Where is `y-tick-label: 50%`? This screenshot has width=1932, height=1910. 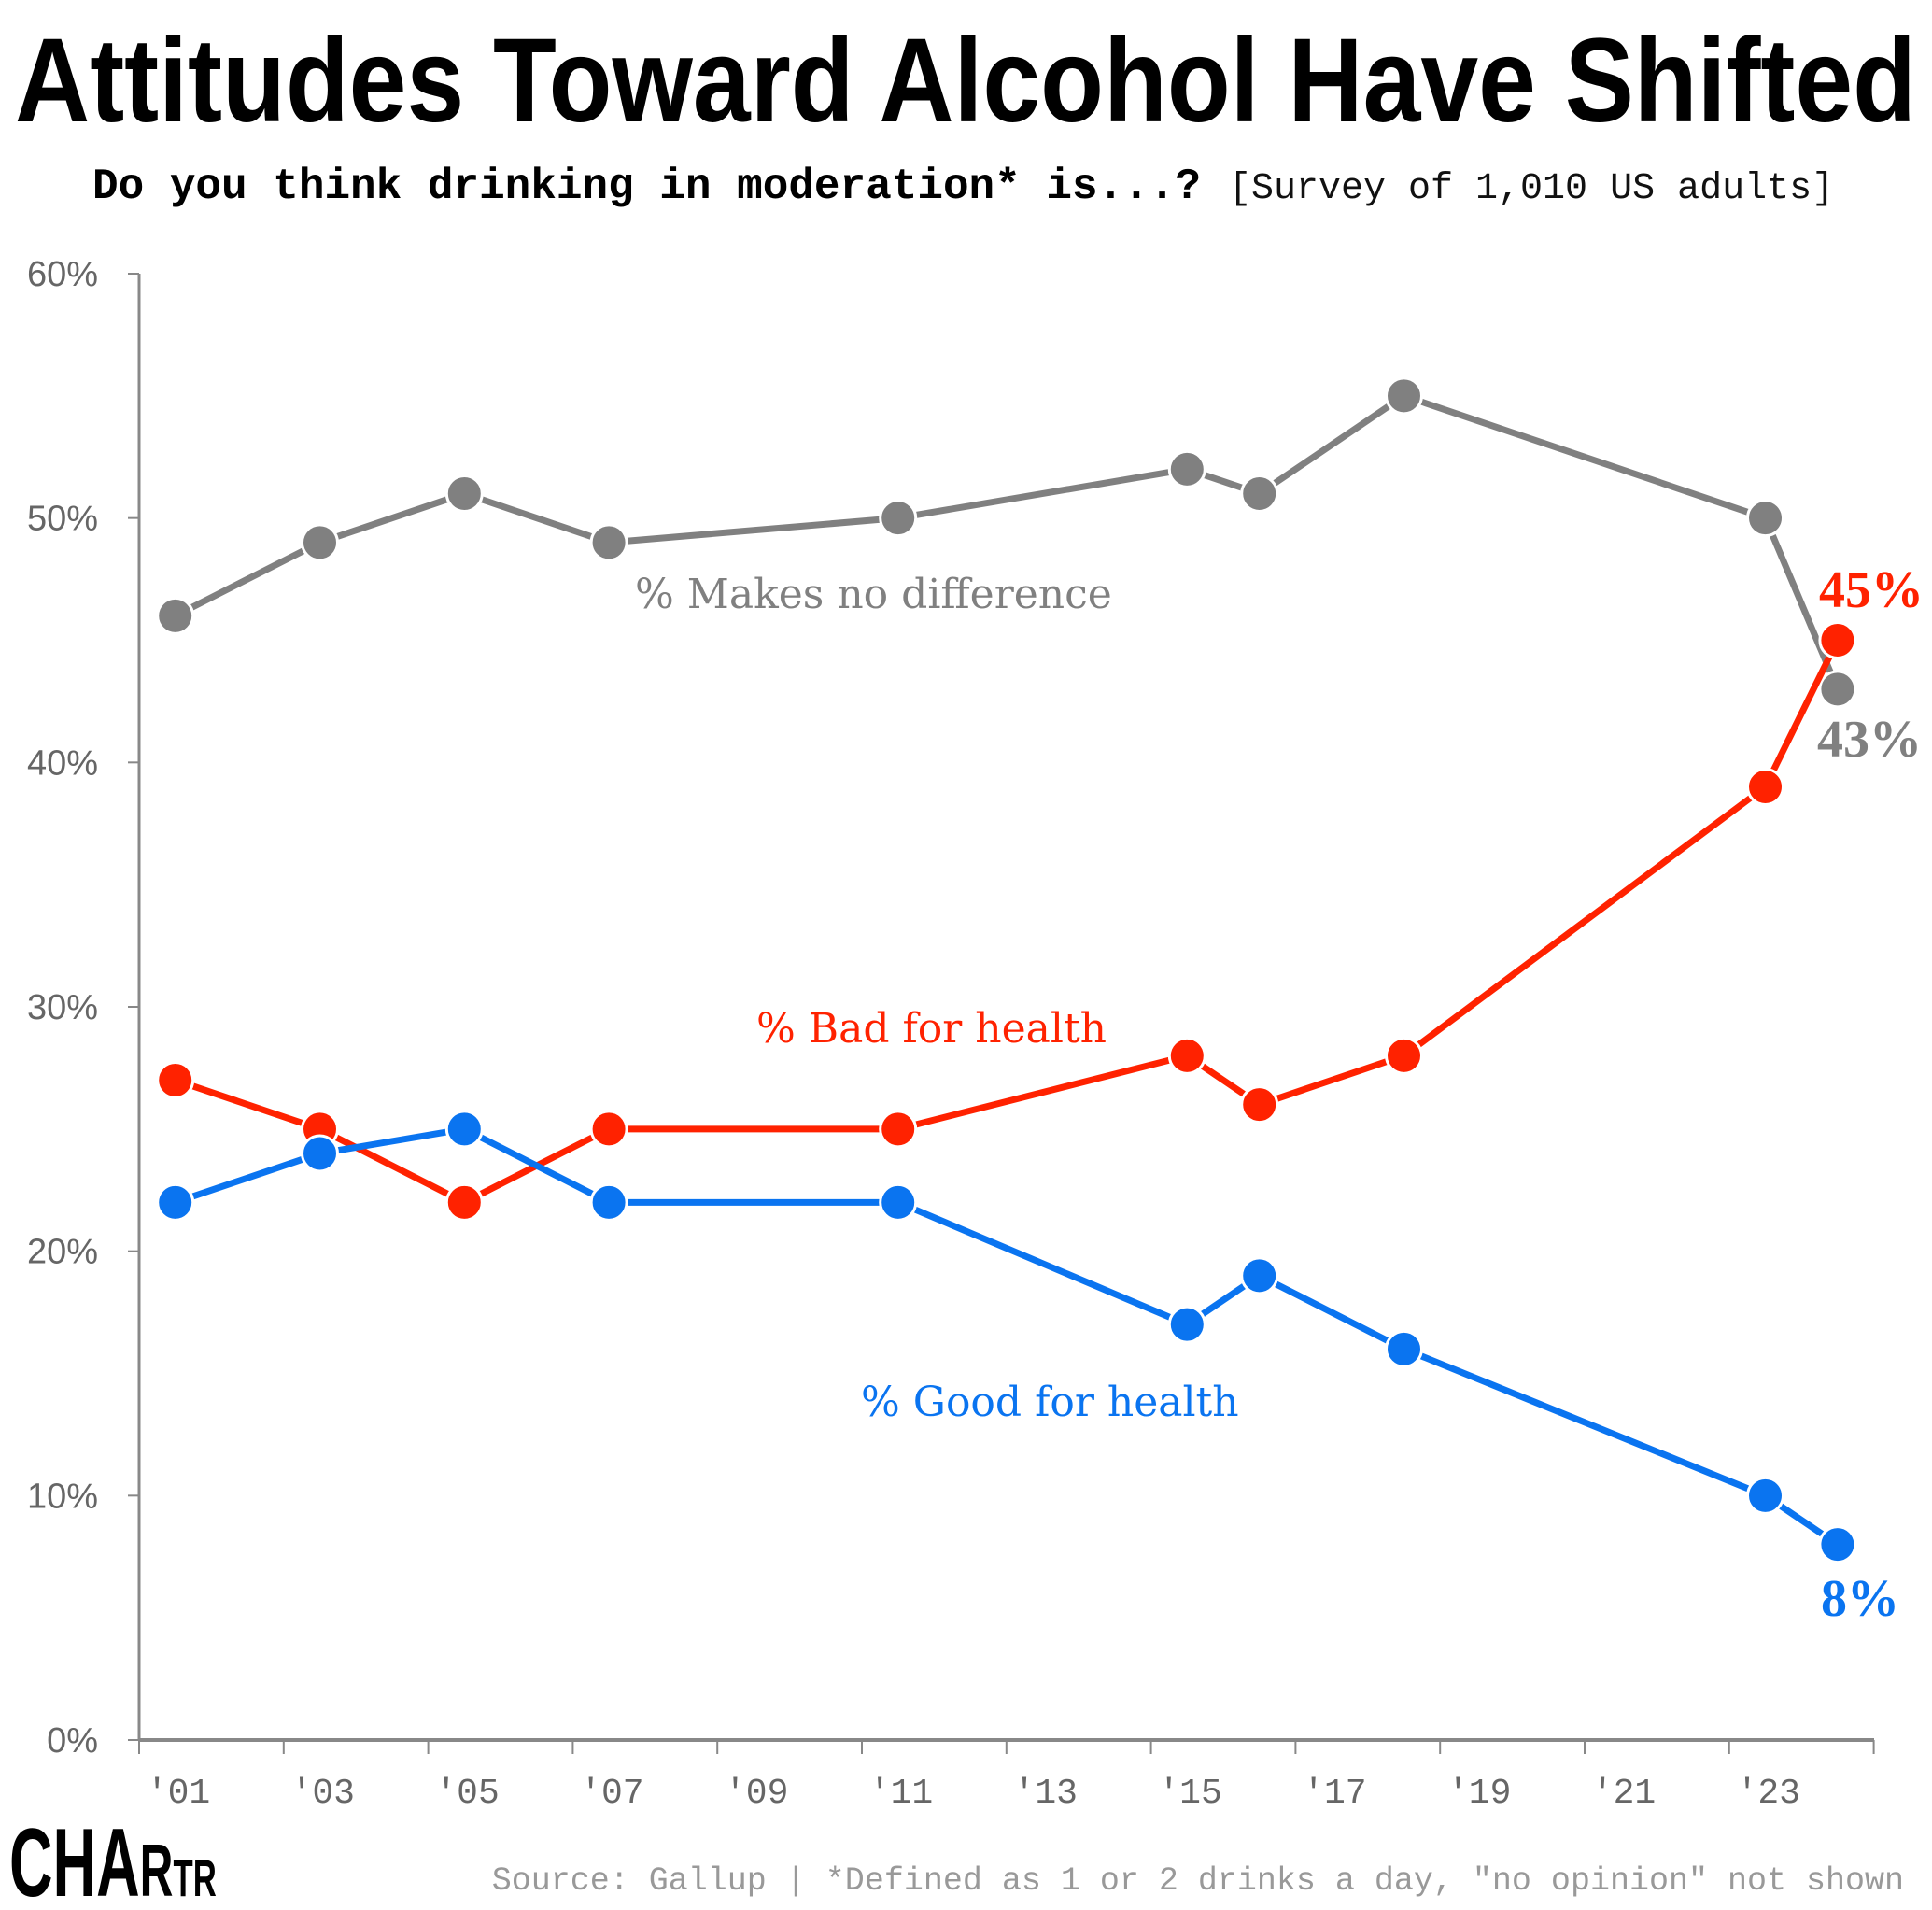
y-tick-label: 50% is located at coordinates (62, 519).